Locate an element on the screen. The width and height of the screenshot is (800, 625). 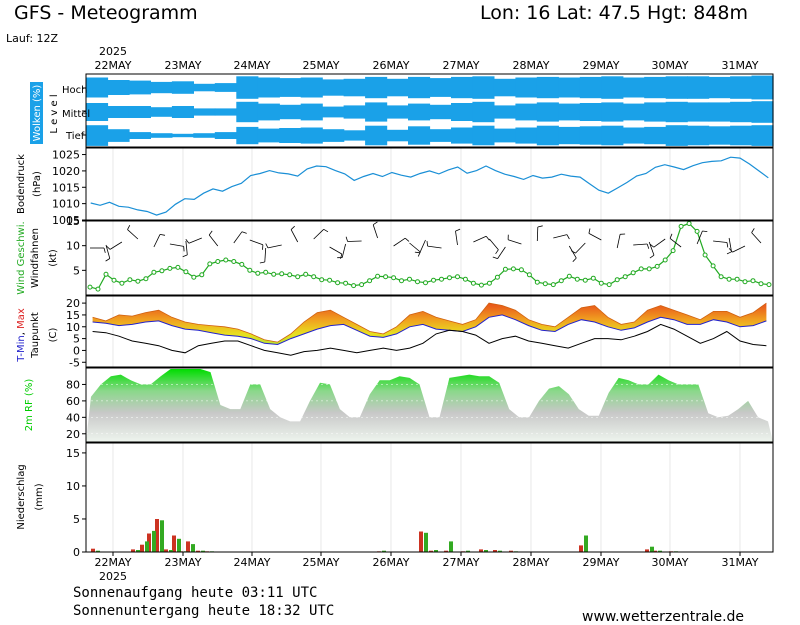
website-credit: www.wetterzentrale.de is located at coordinates (663, 617).